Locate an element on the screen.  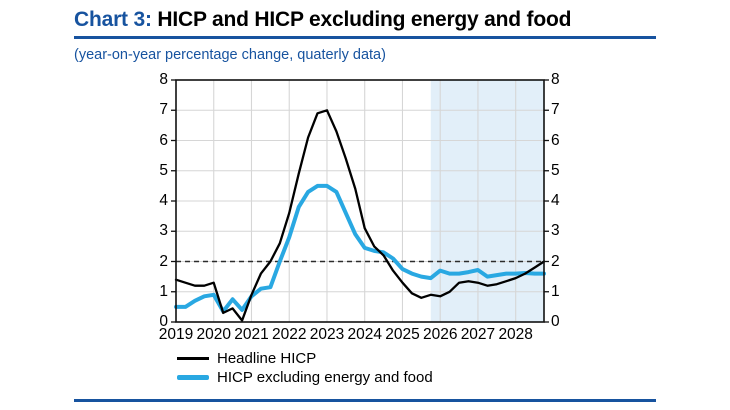
y-axis-label-right: 2 is located at coordinates (555, 261).